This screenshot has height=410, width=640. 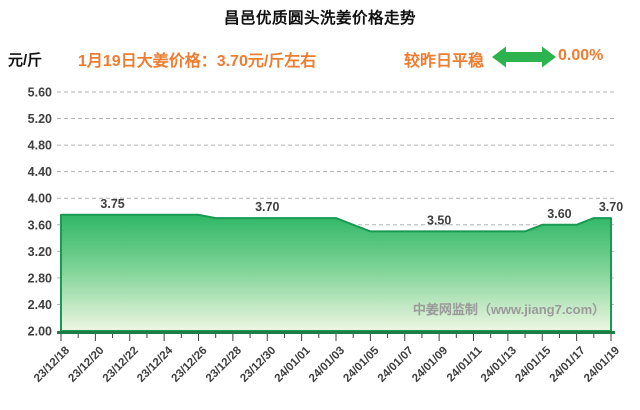 I want to click on y-axis-label: 4.80, so click(x=40, y=146).